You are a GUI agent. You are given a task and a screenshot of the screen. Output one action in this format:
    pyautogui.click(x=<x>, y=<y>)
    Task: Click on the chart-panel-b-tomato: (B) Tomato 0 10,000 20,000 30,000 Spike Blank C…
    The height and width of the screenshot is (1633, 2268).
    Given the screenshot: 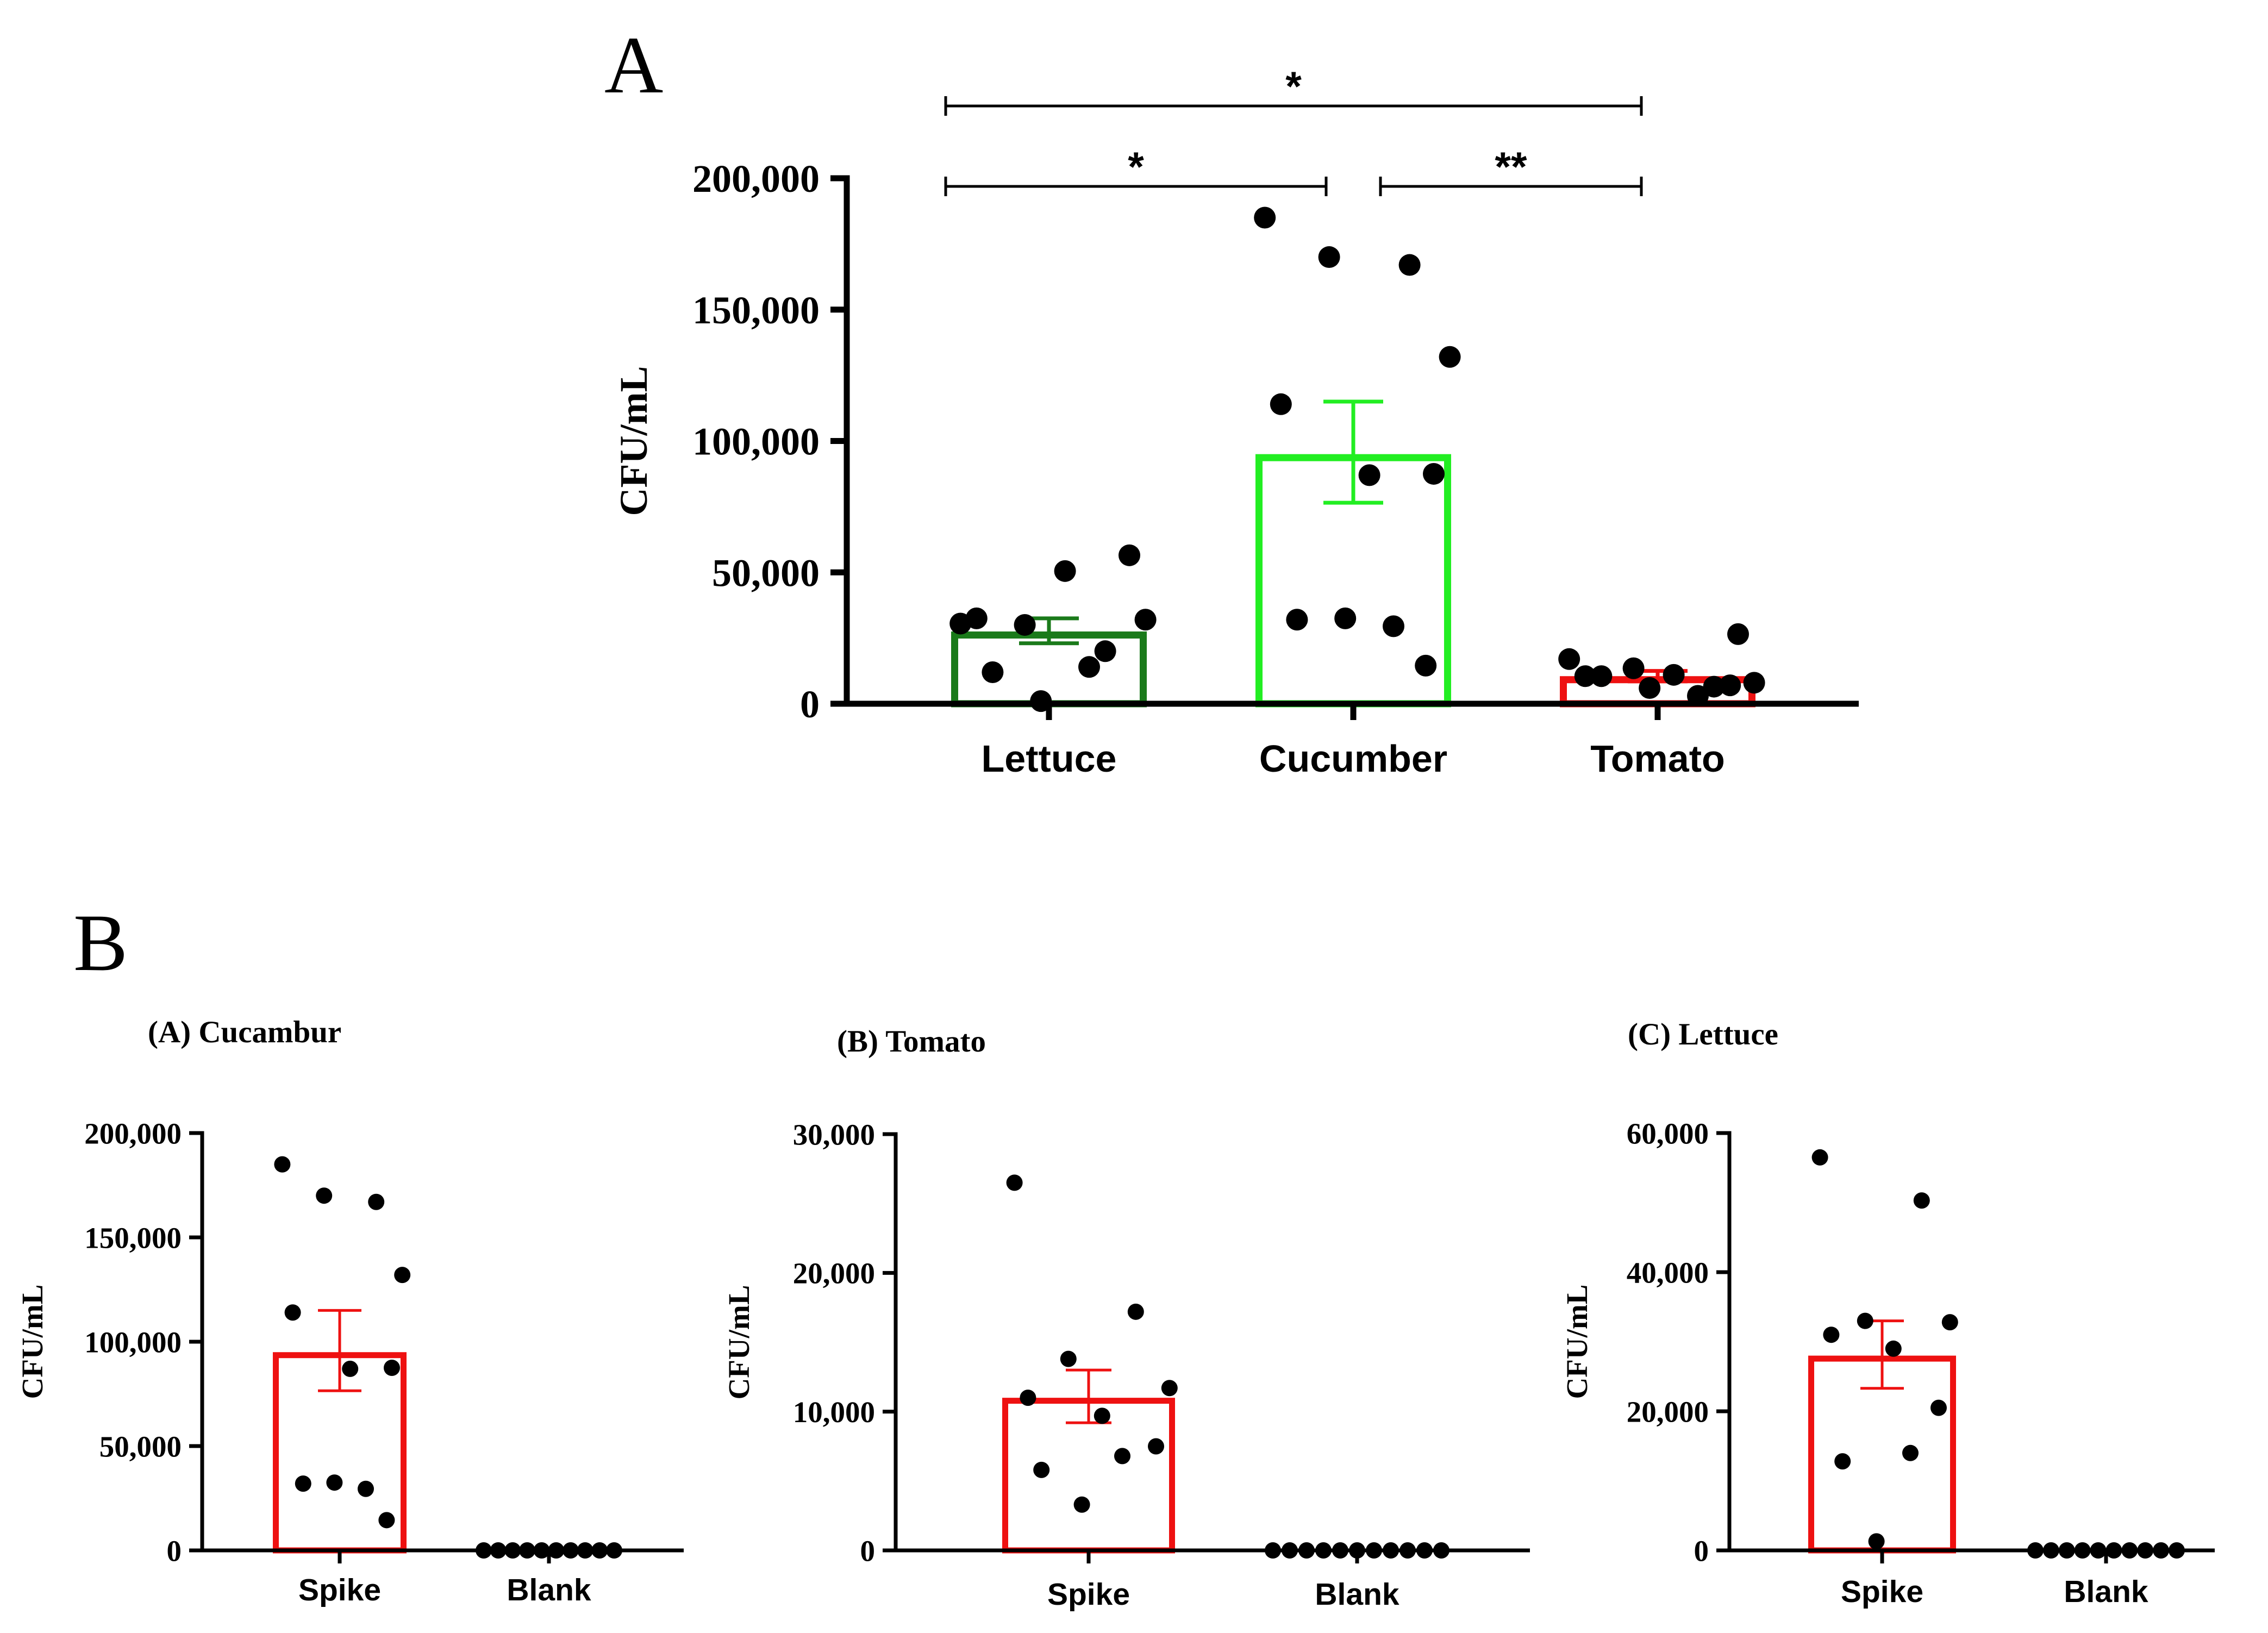 What is the action you would take?
    pyautogui.click(x=1126, y=1318)
    